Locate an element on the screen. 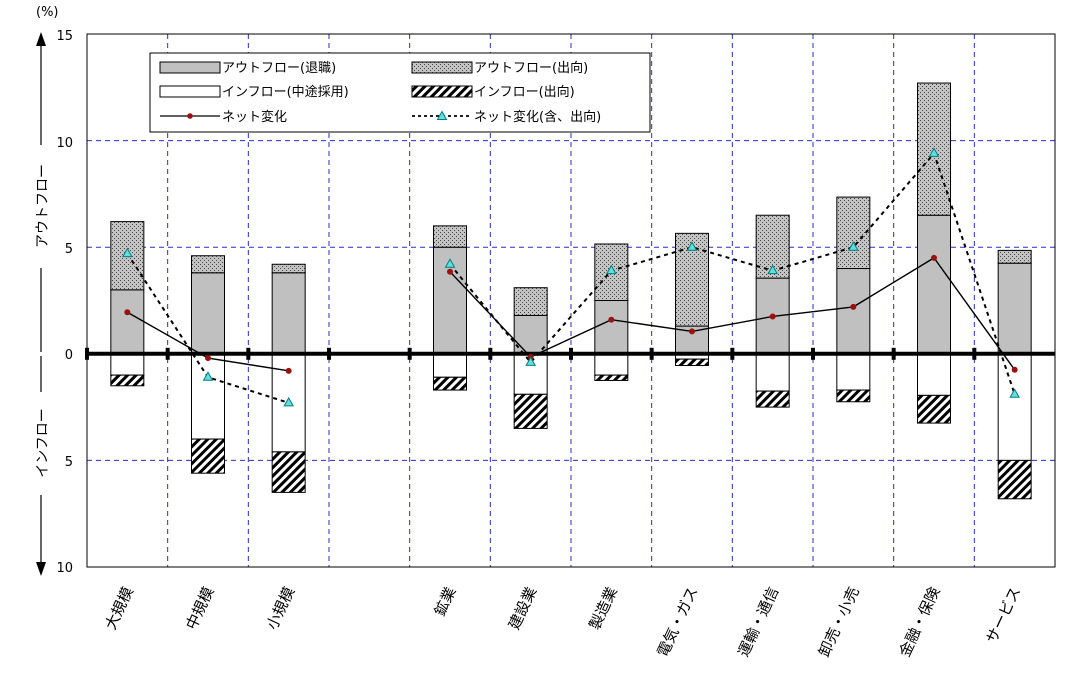 The image size is (1070, 678). category-label: 鉱業 is located at coordinates (445, 601).